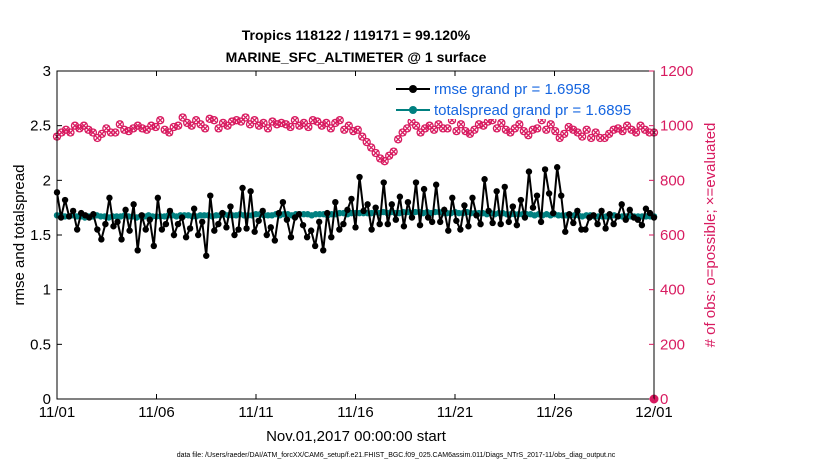  What do you see at coordinates (57, 412) in the screenshot?
I see `x-tick-label: 11/01` at bounding box center [57, 412].